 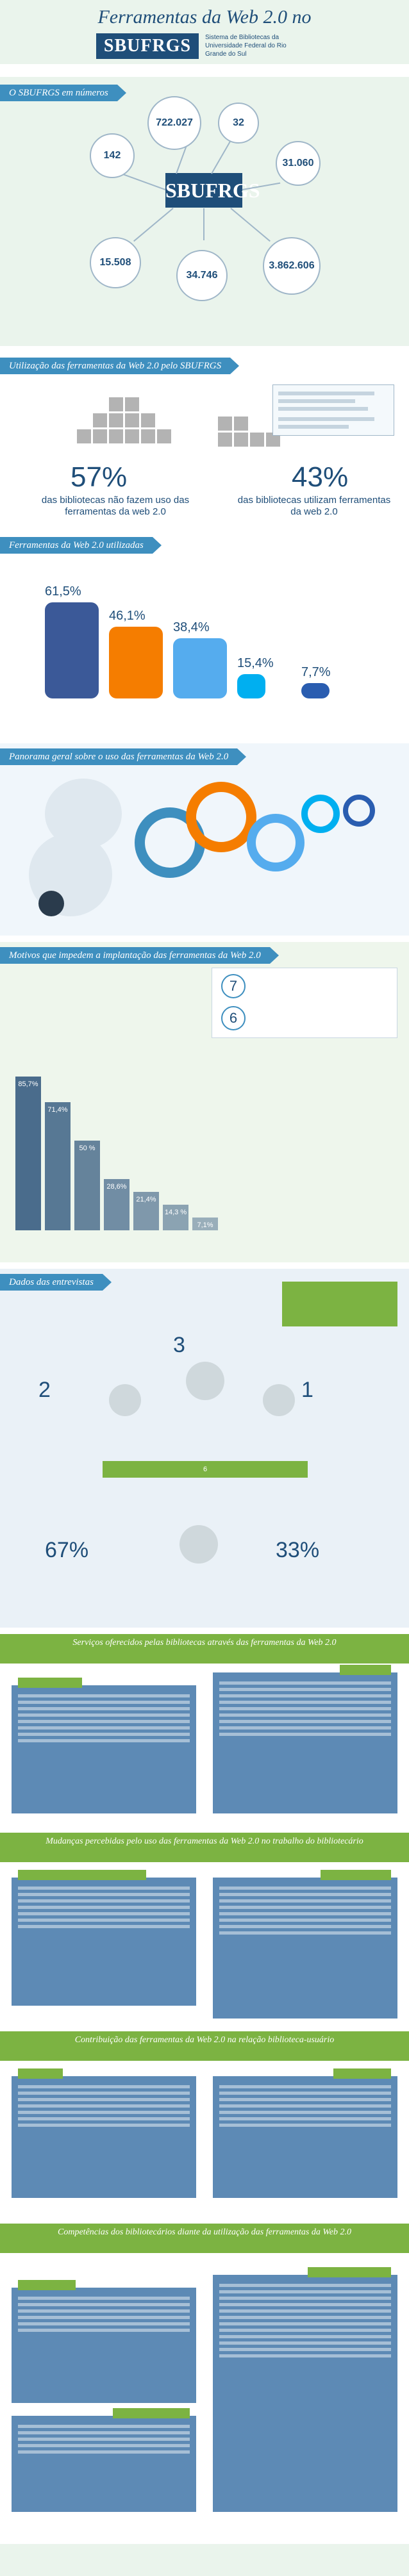 What do you see at coordinates (116, 1186) in the screenshot?
I see `reason-bar-value: 28,6%` at bounding box center [116, 1186].